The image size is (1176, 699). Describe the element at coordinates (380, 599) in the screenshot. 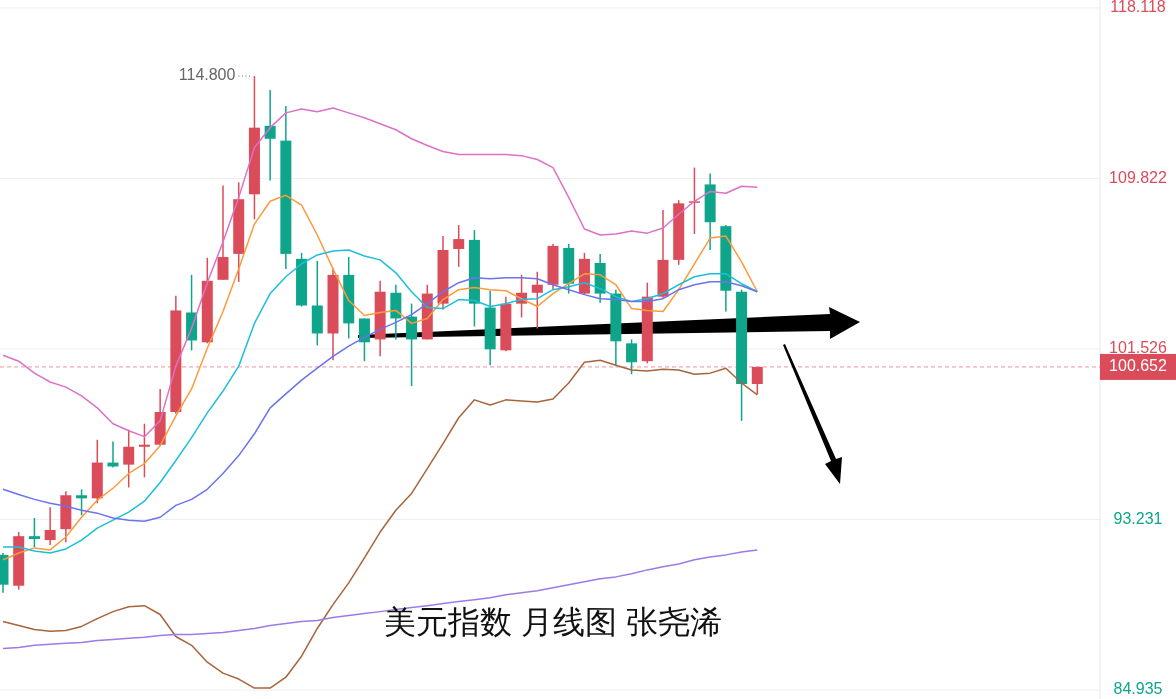

I see `line-series` at that location.